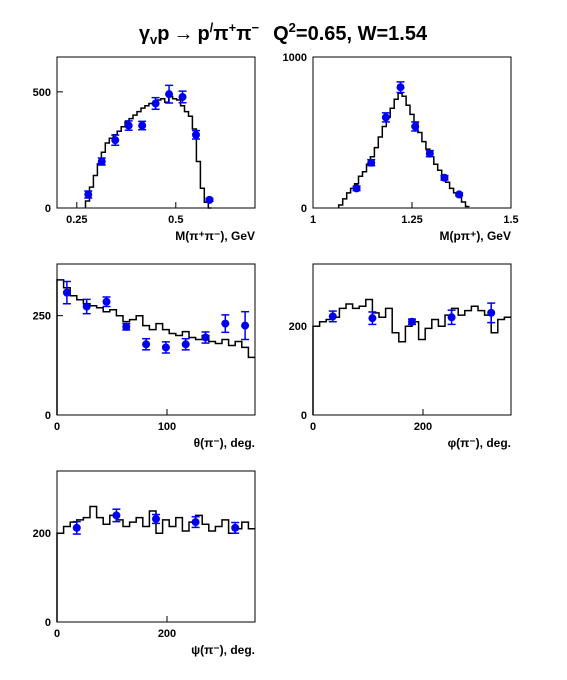 This screenshot has width=567, height=680. I want to click on x-axis-label: φ(π⁻), deg., so click(479, 443).